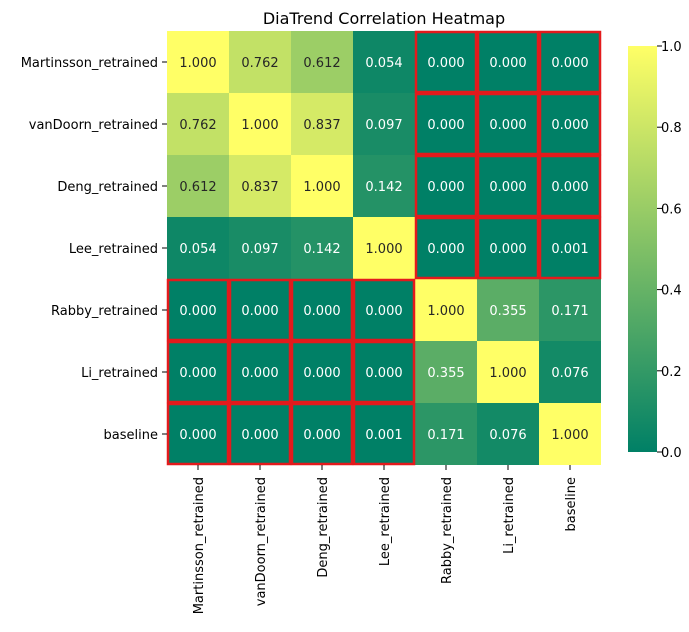  I want to click on row-tick-label: Martinsson_retrained, so click(89, 63).